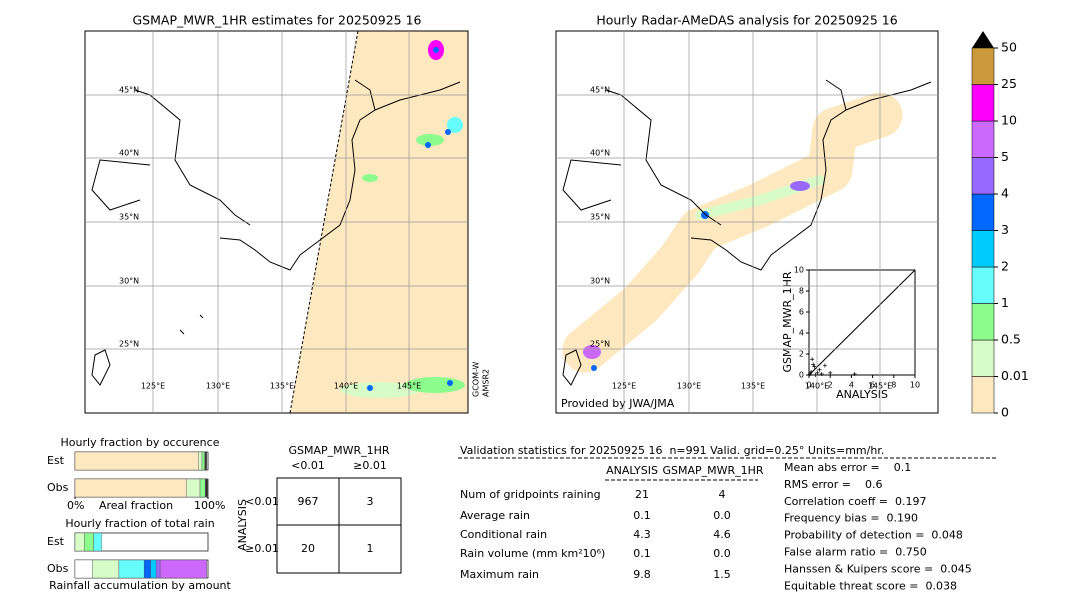 The height and width of the screenshot is (612, 1080). I want to click on x-tick-label: 0, so click(808, 385).